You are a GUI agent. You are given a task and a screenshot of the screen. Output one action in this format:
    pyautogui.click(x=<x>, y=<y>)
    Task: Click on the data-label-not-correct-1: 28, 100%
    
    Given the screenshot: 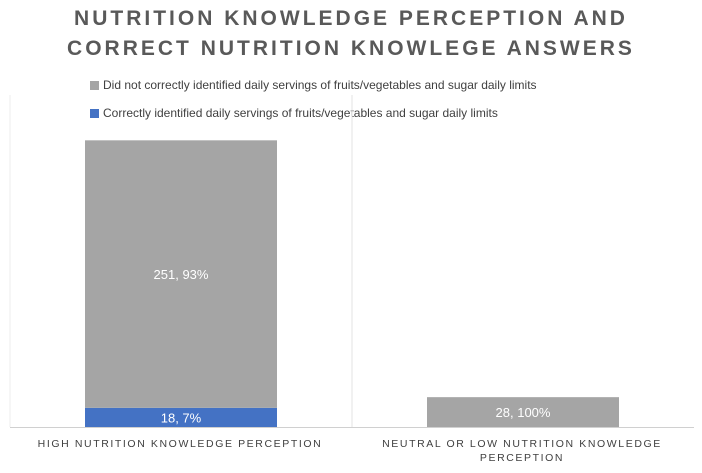 What is the action you would take?
    pyautogui.click(x=523, y=412)
    